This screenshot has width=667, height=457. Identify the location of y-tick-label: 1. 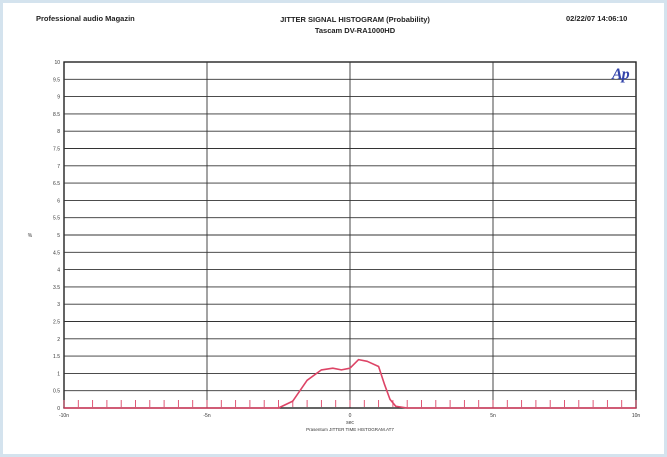
(58, 374).